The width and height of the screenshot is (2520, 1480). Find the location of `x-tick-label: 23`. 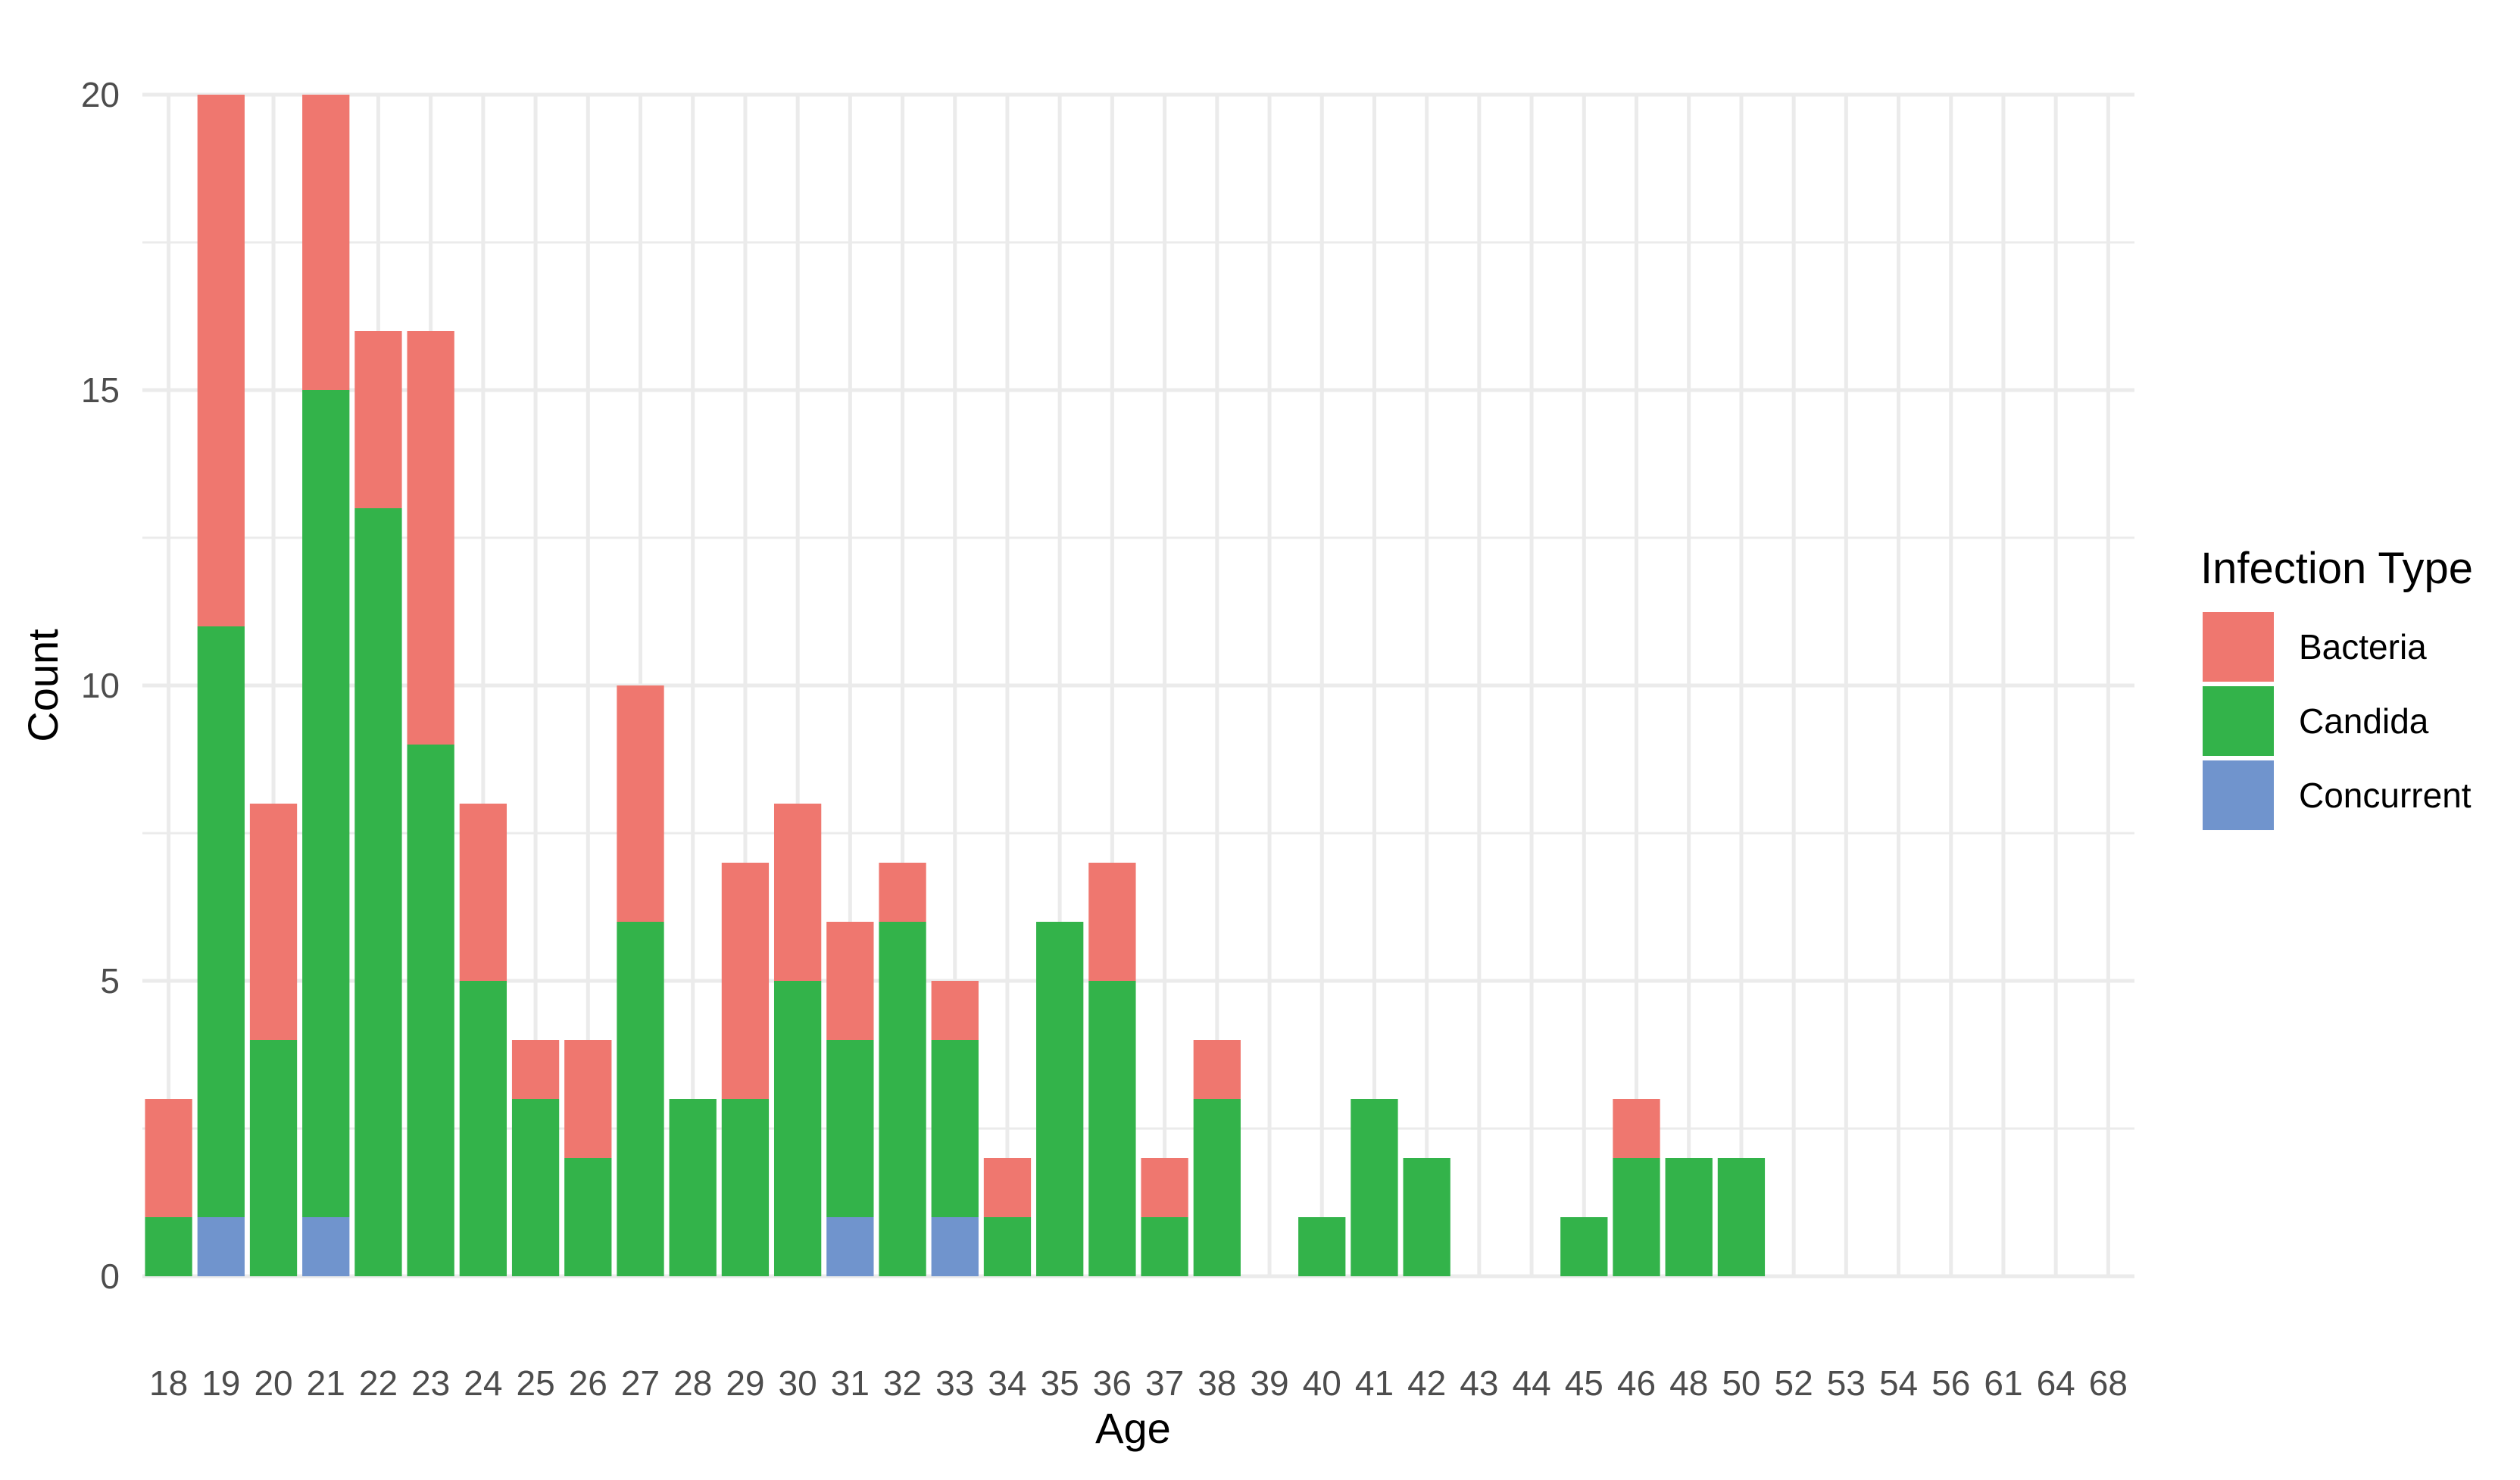

x-tick-label: 23 is located at coordinates (430, 1383).